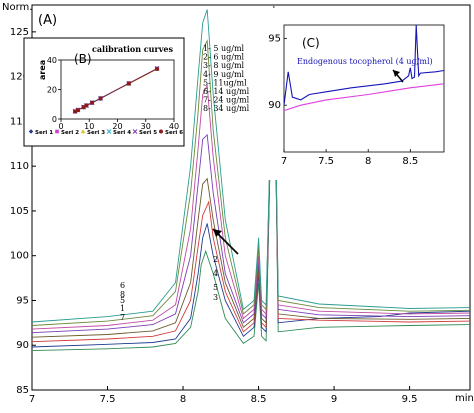 The width and height of the screenshot is (474, 413). I want to click on curve-label-right: 3, so click(215, 297).